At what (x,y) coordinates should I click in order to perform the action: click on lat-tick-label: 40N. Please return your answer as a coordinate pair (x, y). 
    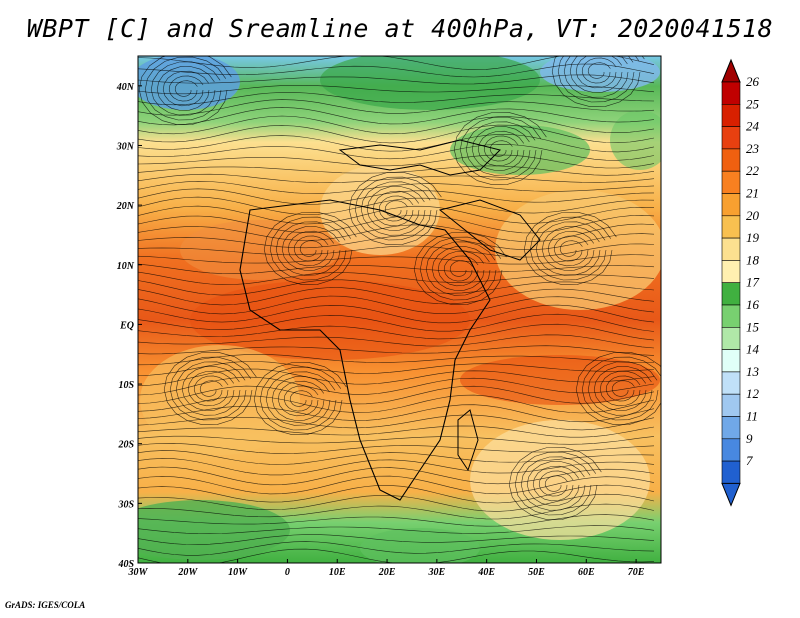
    Looking at the image, I should click on (125, 87).